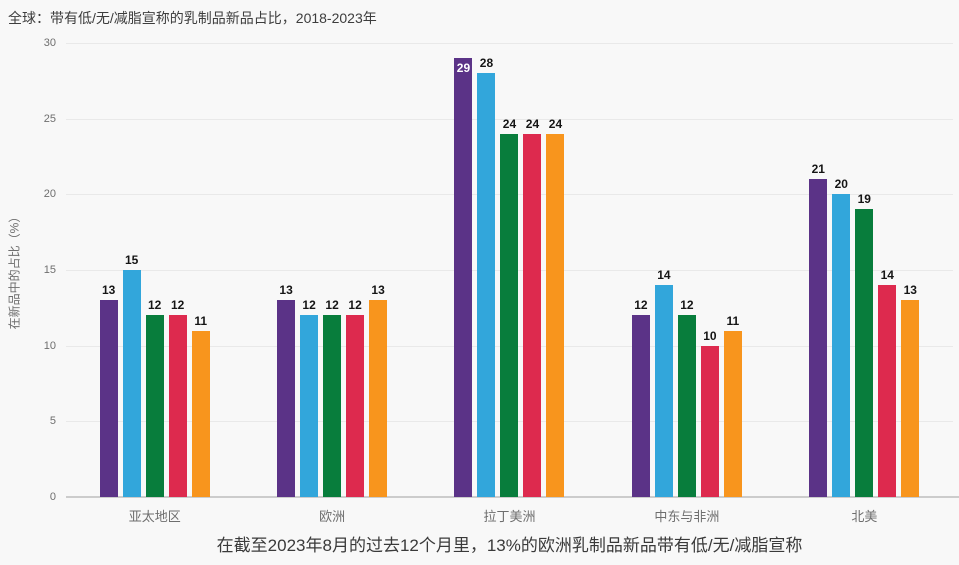  I want to click on bar-series-blue: 28, so click(486, 276).